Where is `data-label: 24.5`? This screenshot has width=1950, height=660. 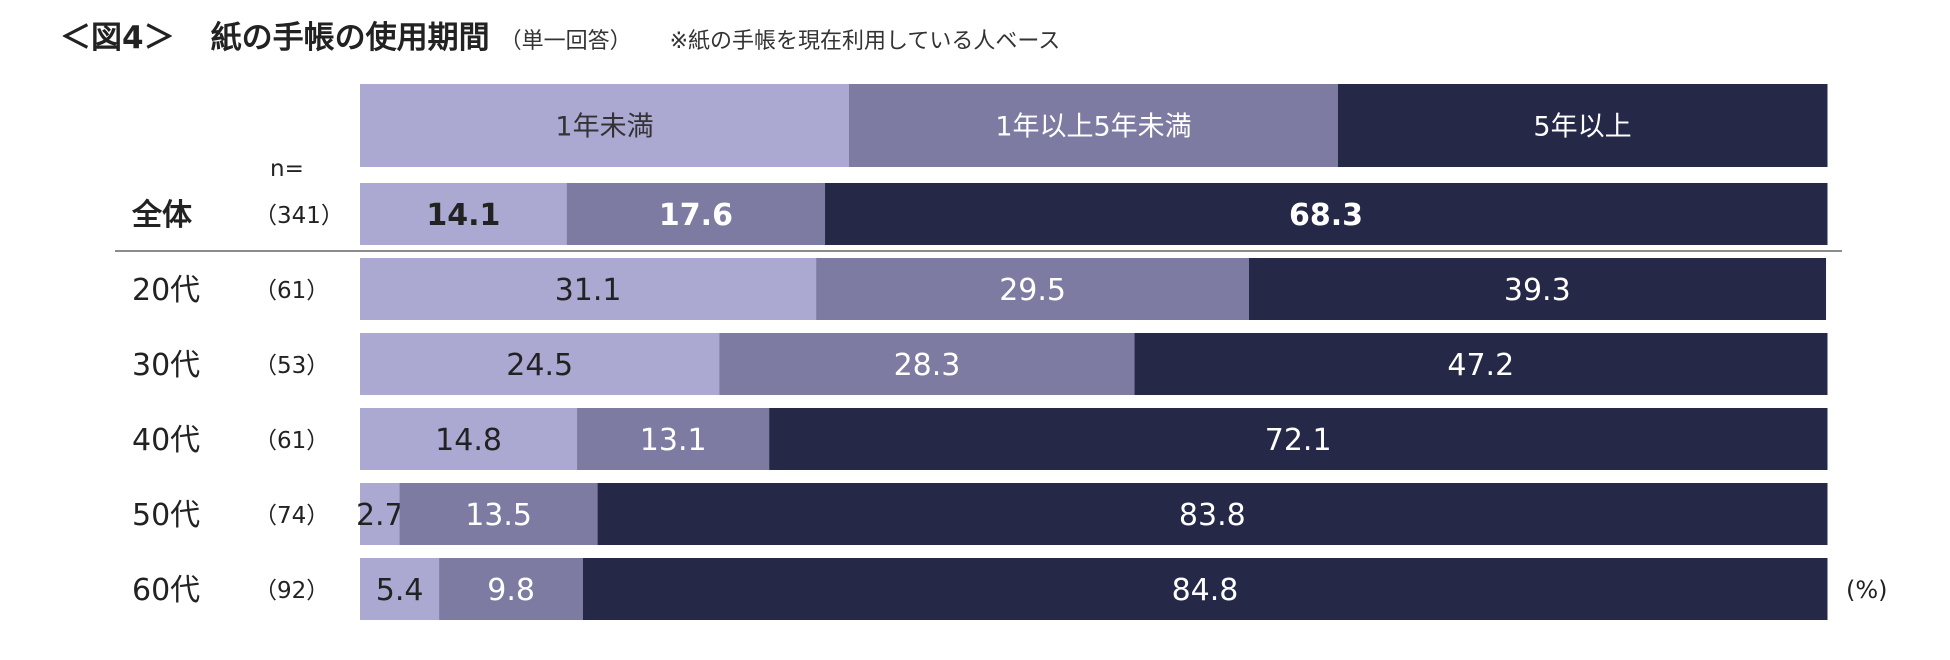
data-label: 24.5 is located at coordinates (539, 365).